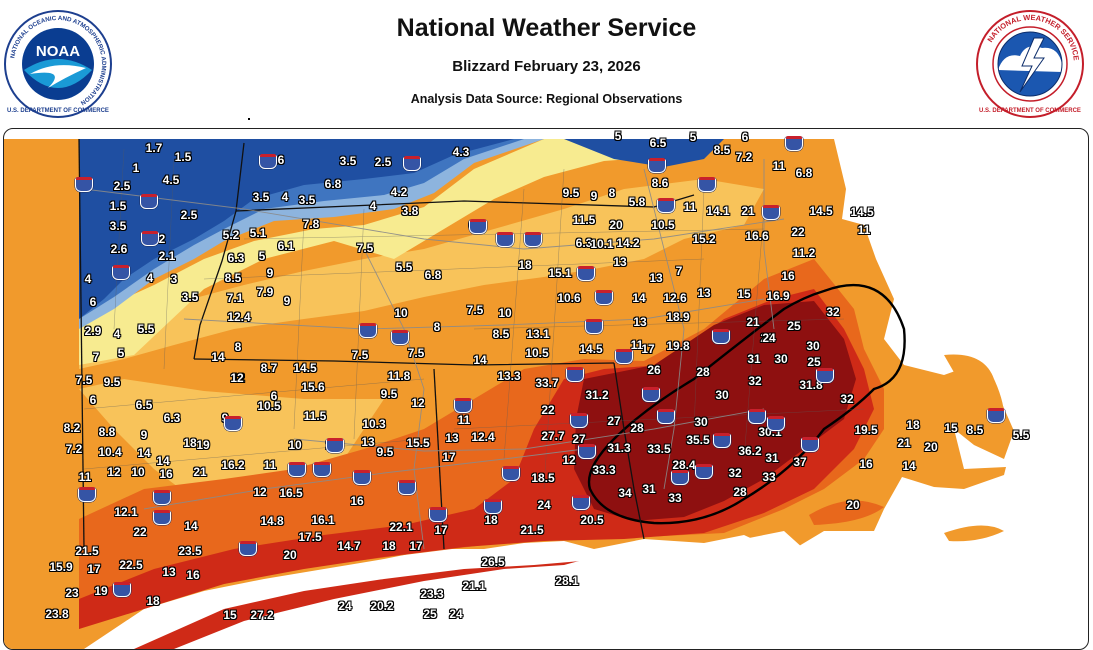  Describe the element at coordinates (121, 353) in the screenshot. I see `snowfall-value: 5` at that location.